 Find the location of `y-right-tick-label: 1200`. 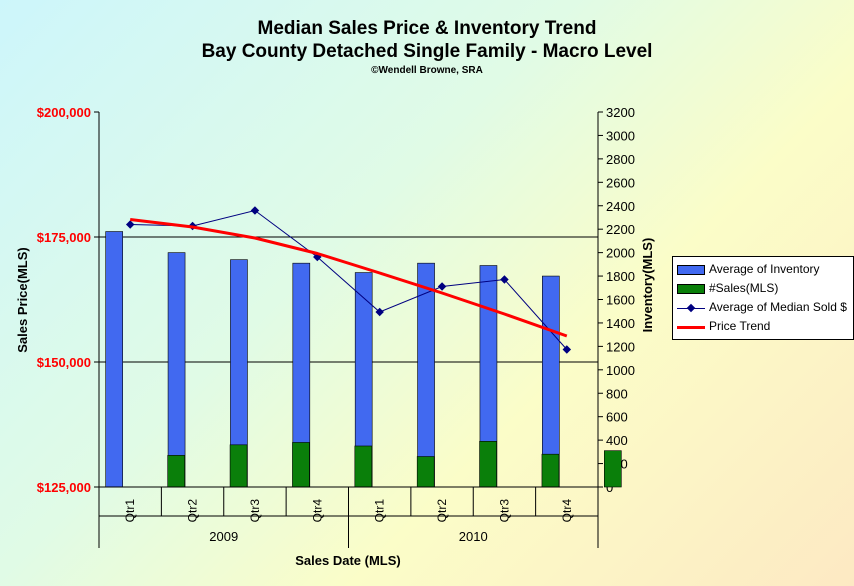

y-right-tick-label: 1200 is located at coordinates (620, 346).